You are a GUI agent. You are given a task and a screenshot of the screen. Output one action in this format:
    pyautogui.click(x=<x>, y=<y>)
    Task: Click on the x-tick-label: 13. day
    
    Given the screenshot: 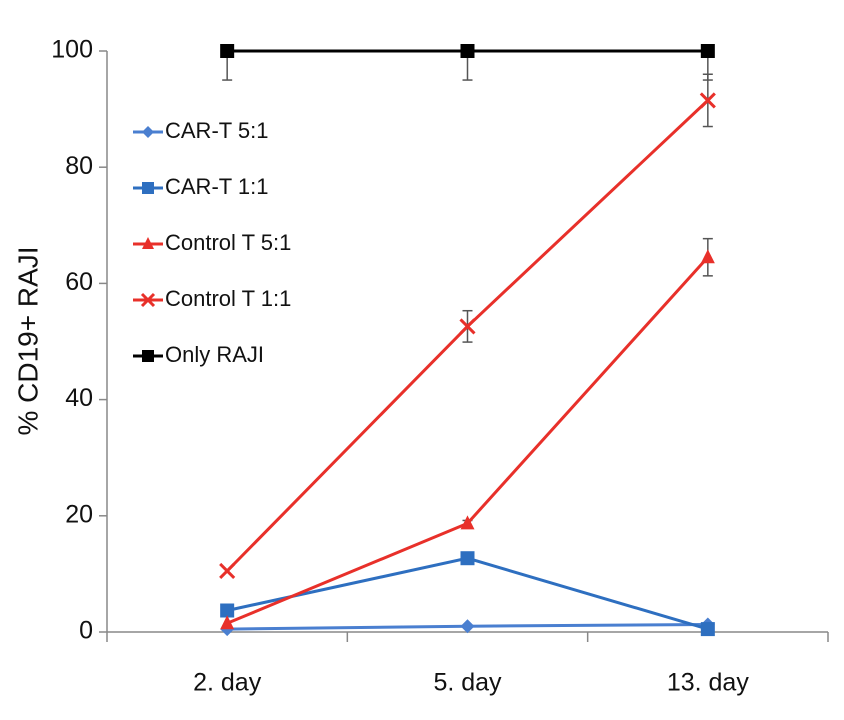 What is the action you would take?
    pyautogui.click(x=708, y=683)
    